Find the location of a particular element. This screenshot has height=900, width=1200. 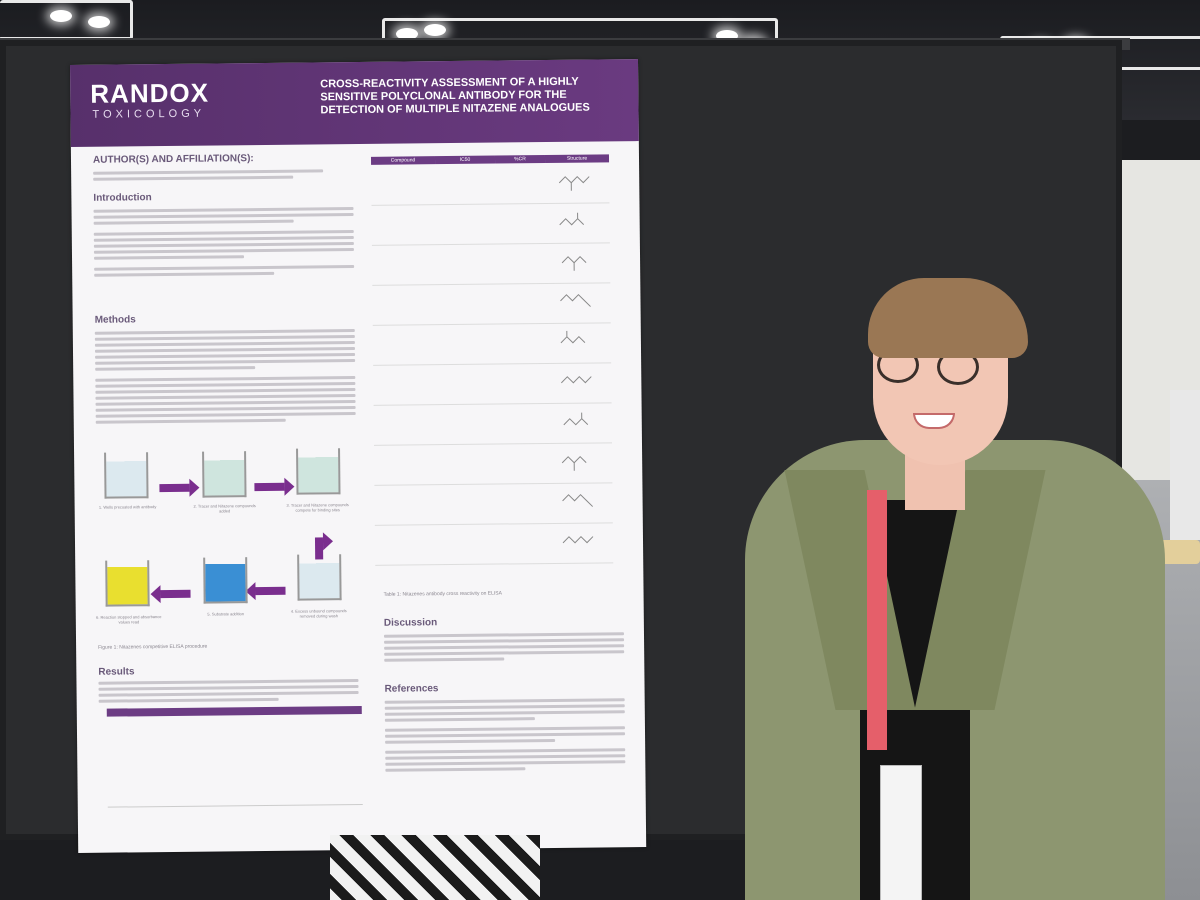

step-caption: 5. Substrate addition is located at coordinates (226, 614).